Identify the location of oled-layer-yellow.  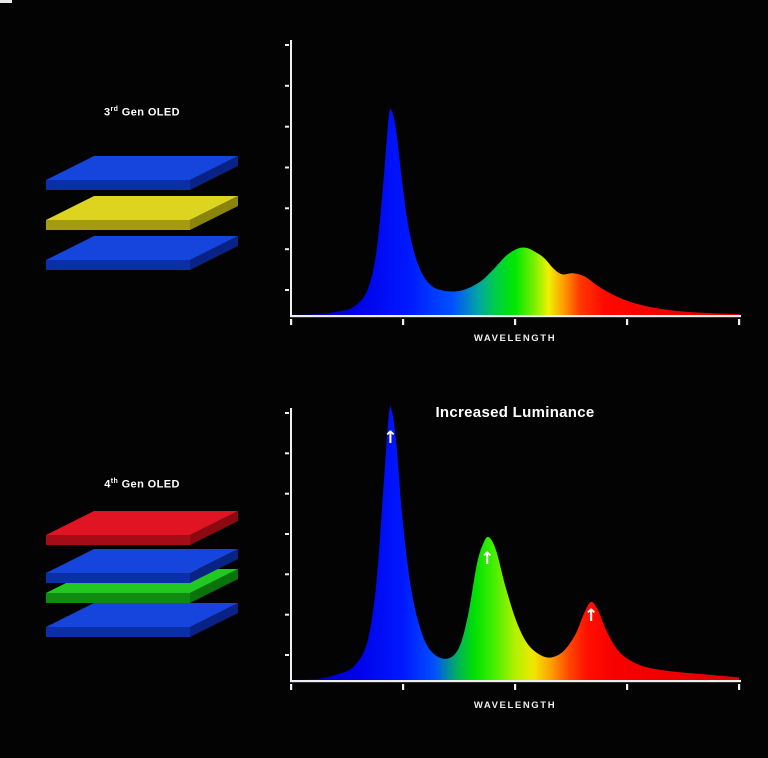
(142, 213).